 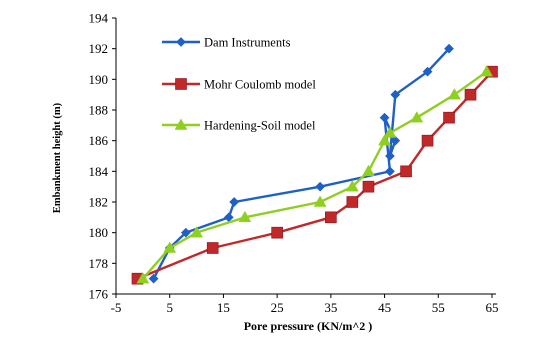 What do you see at coordinates (116, 307) in the screenshot?
I see `x-tick-label: -5` at bounding box center [116, 307].